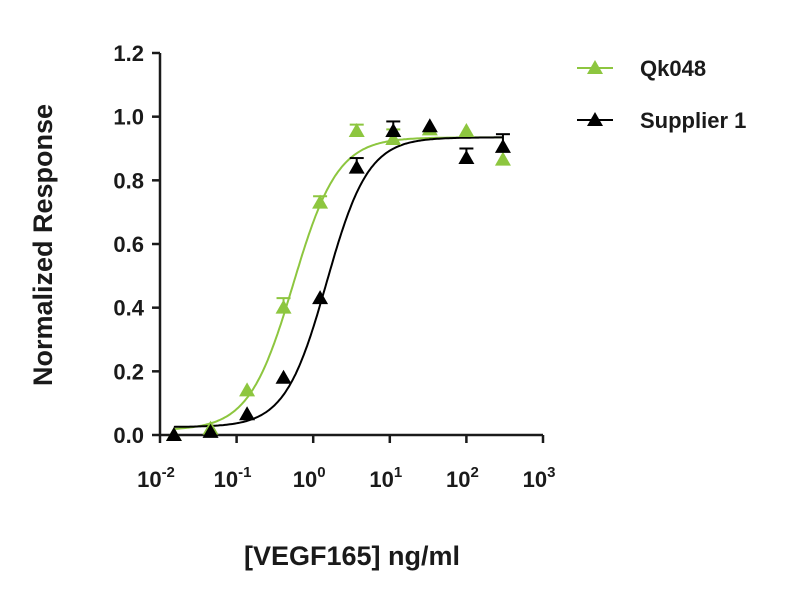  I want to click on x-tick-label: 10³, so click(539, 478).